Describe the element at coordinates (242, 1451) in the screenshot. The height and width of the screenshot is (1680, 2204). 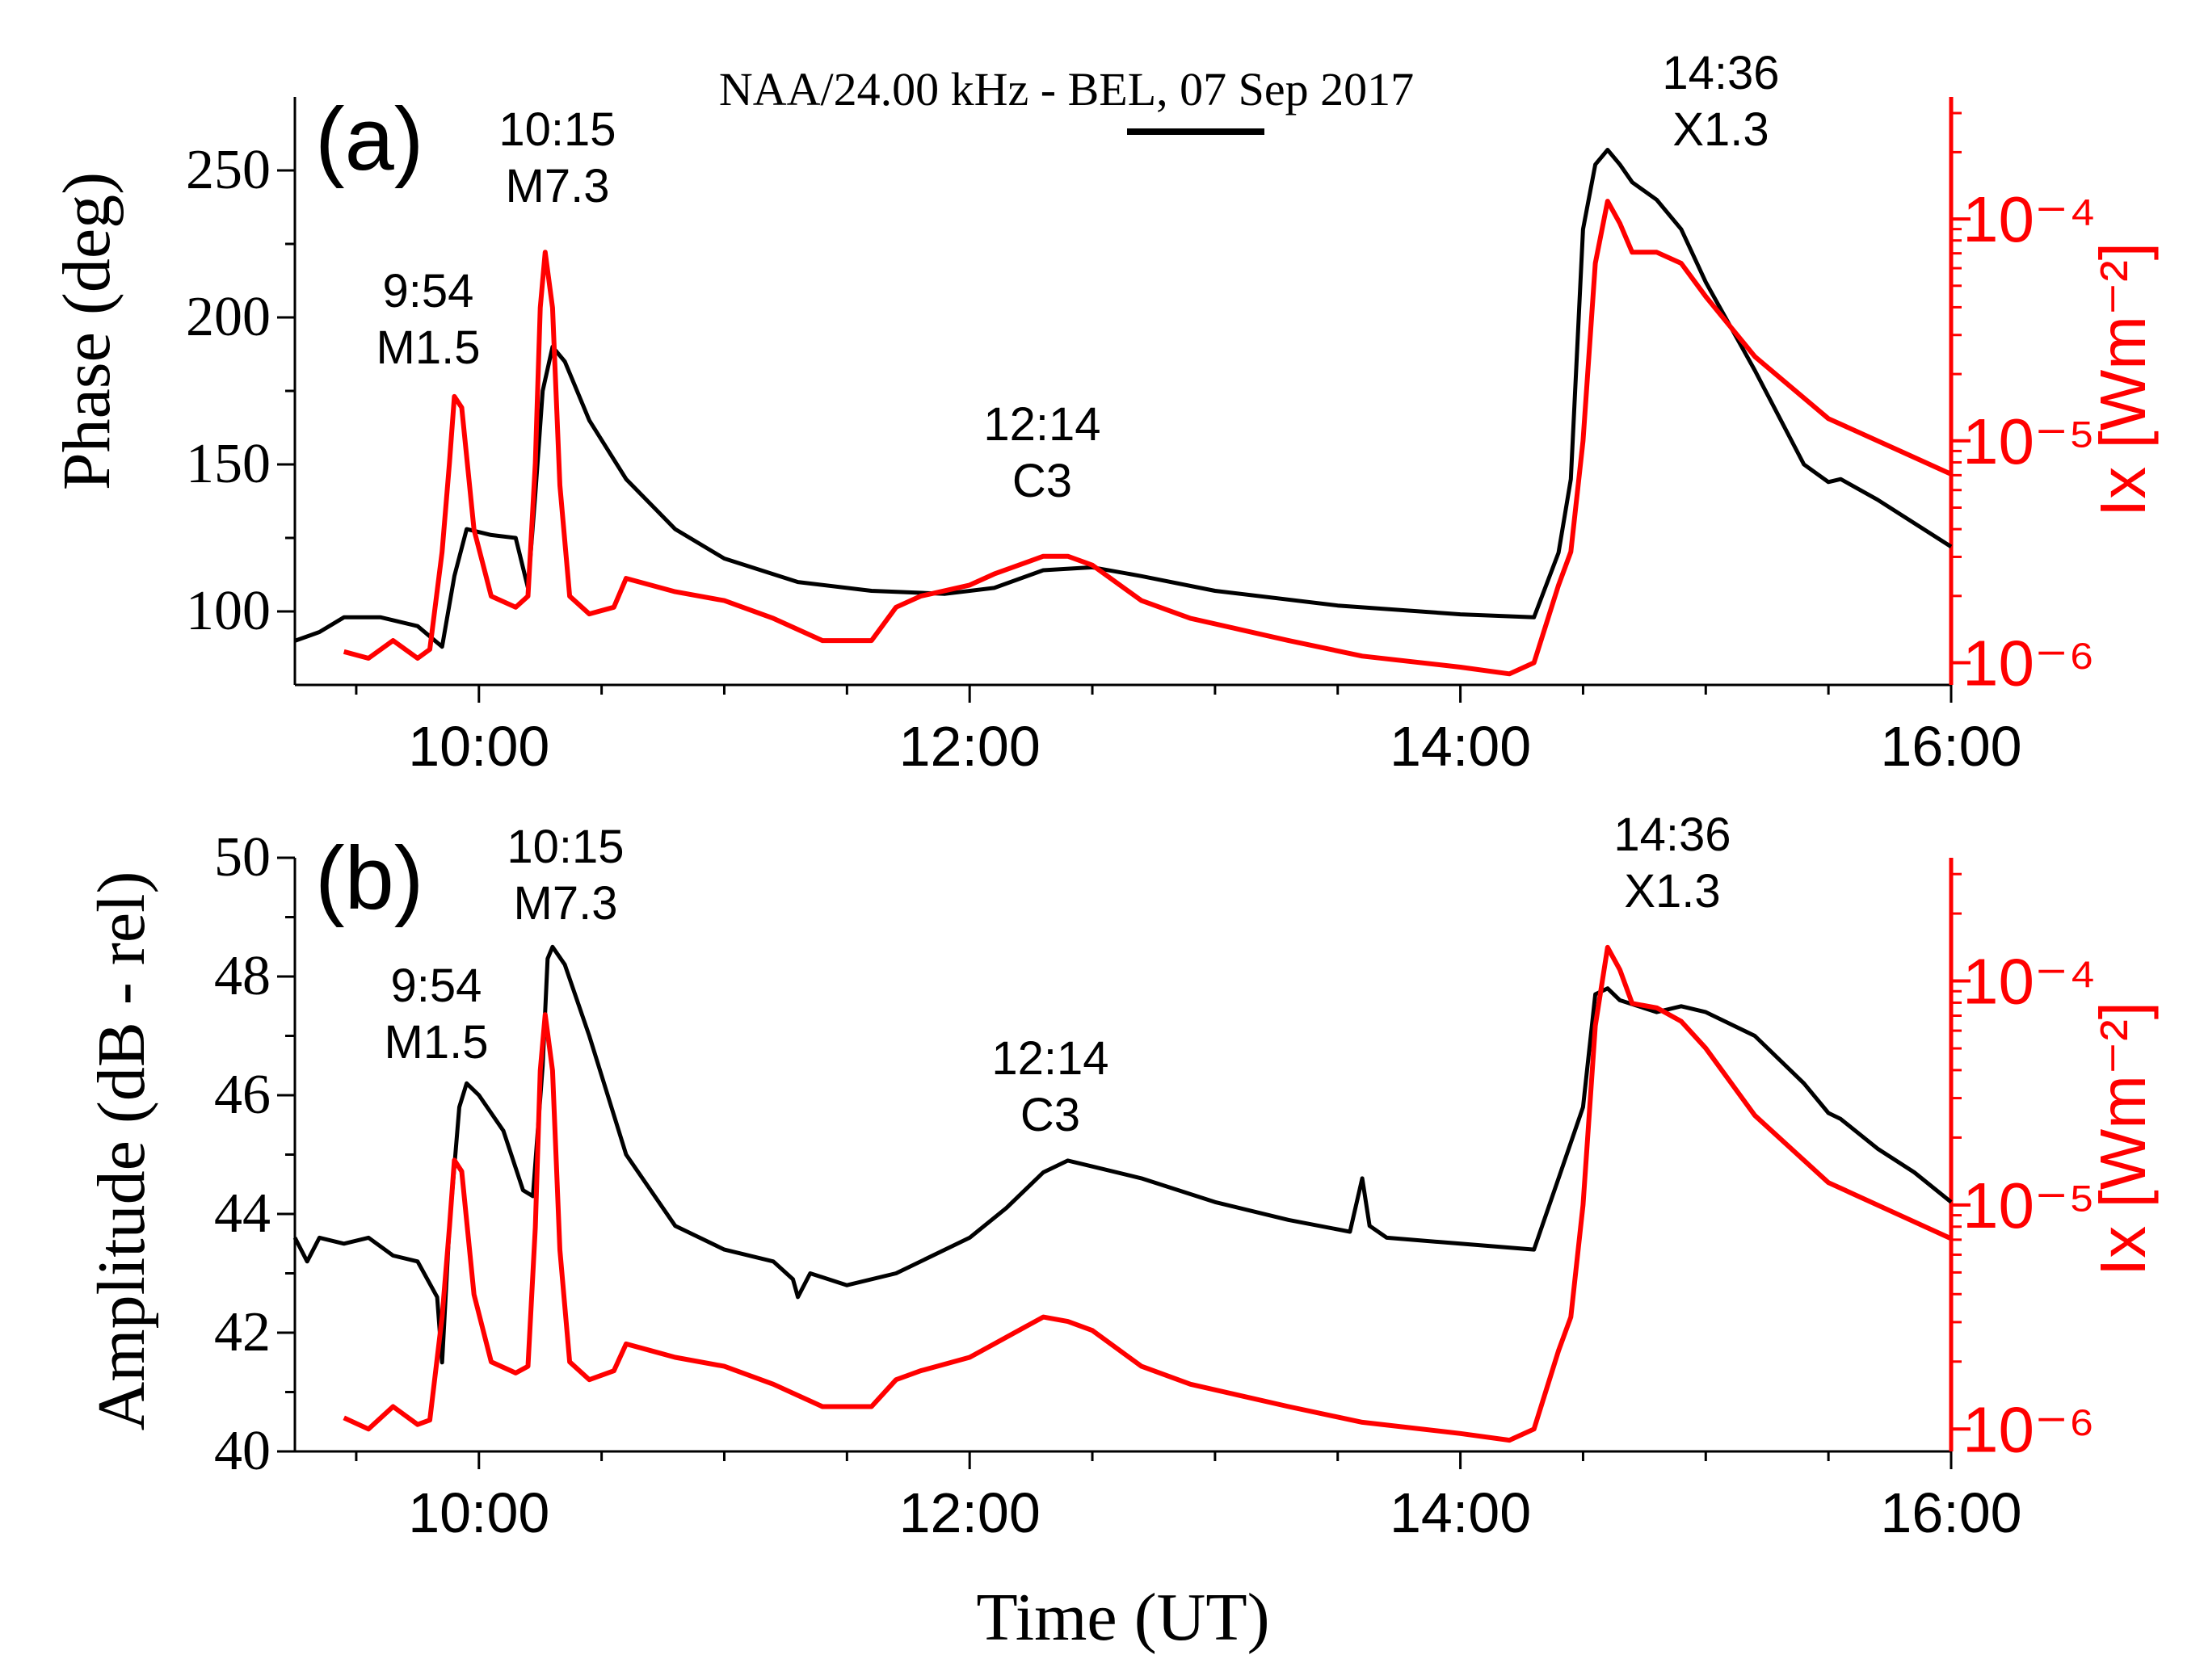
I see `y-tick-label: 40` at that location.